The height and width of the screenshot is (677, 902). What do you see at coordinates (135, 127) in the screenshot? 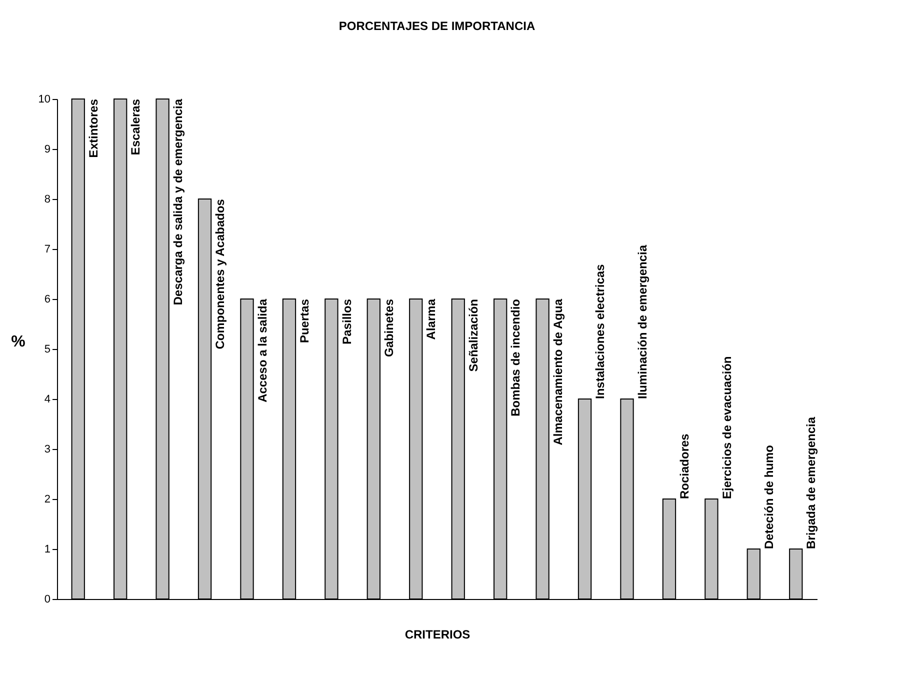
I see `x-tick-label: Escaleras` at bounding box center [135, 127].